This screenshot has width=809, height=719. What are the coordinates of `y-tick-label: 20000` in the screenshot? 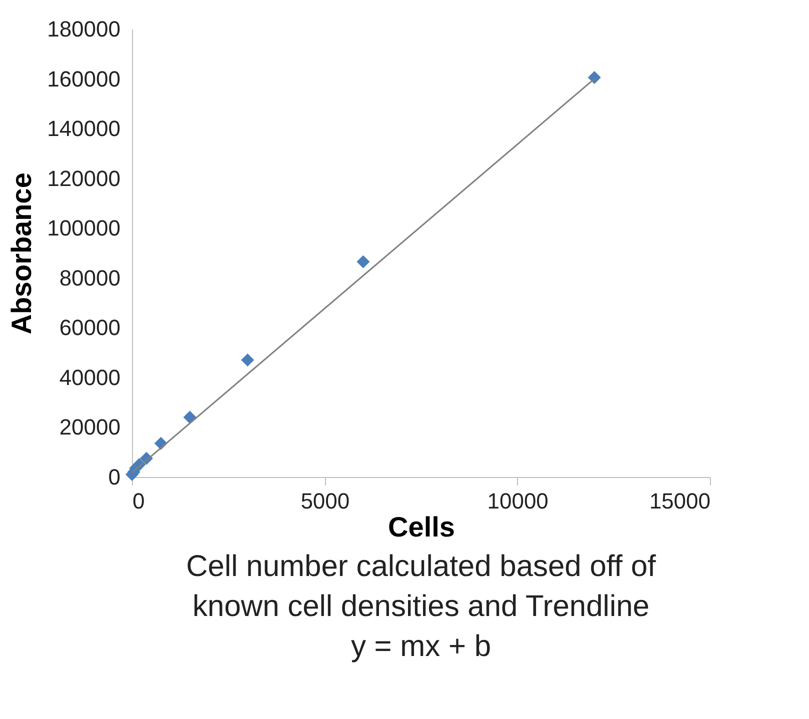 It's located at (89, 427).